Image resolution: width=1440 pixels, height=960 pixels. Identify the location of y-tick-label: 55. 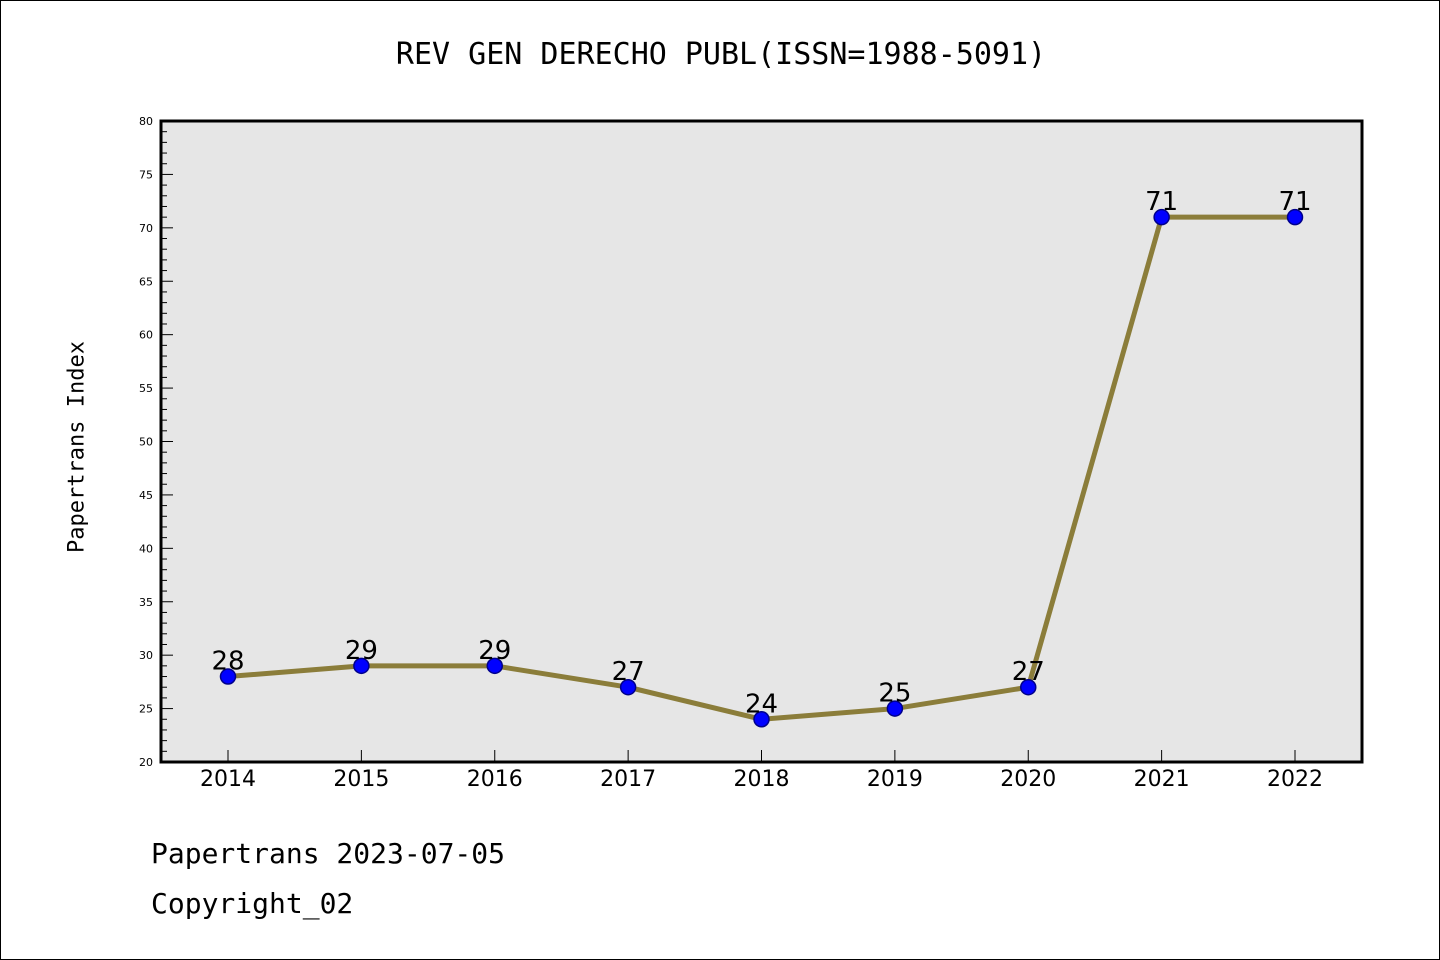
(146, 388).